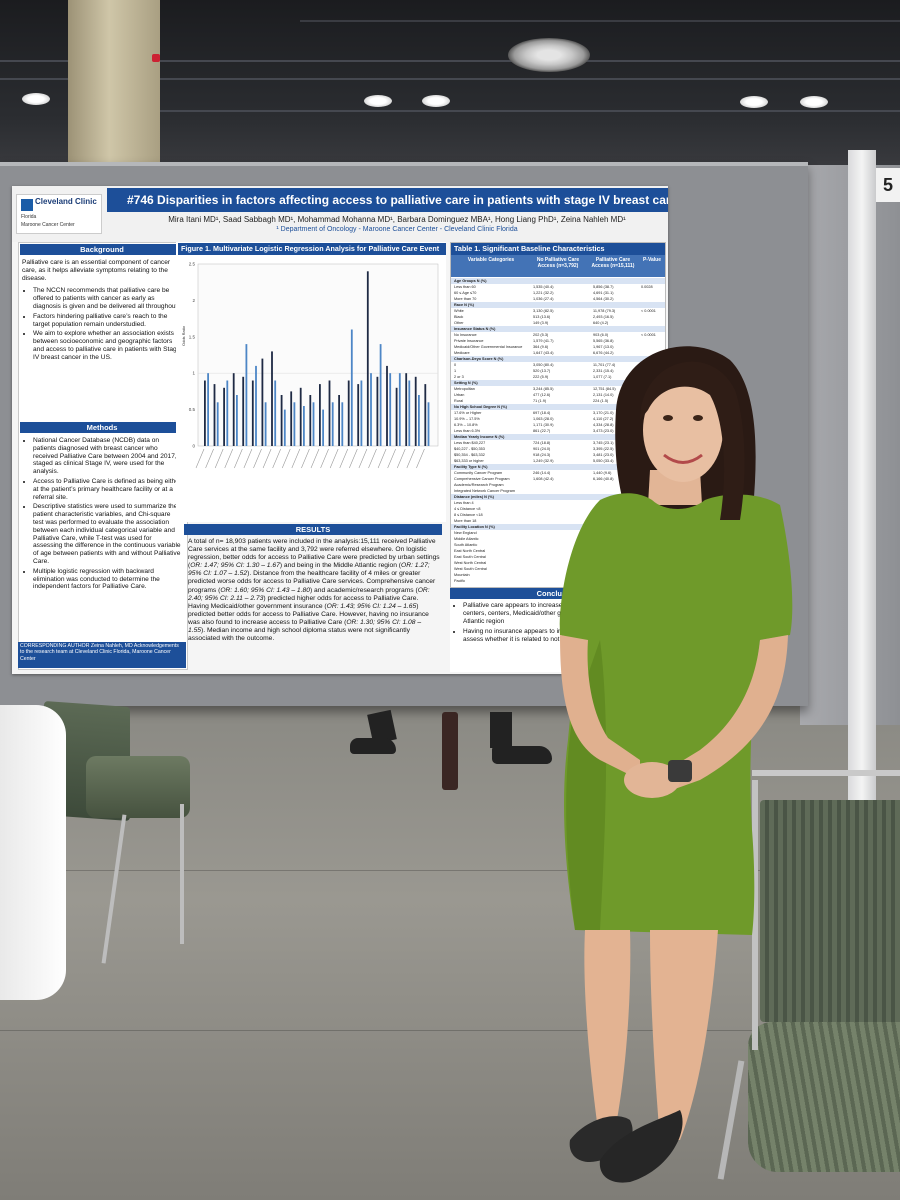 Image resolution: width=900 pixels, height=1200 pixels. Describe the element at coordinates (600, 21) in the screenshot. I see `ceiling-truss` at that location.